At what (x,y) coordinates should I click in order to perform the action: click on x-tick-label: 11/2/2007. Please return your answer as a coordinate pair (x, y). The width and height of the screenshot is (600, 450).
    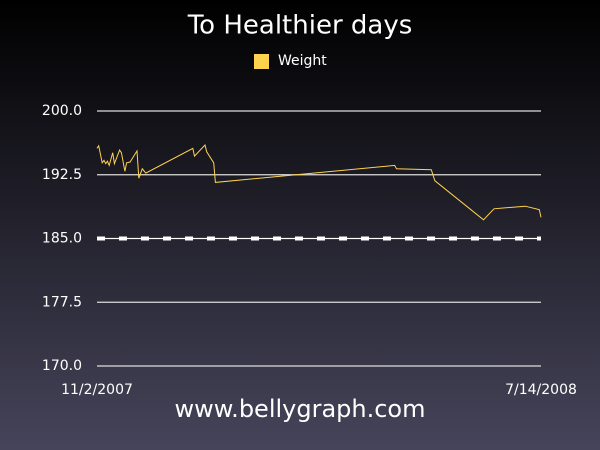
    Looking at the image, I should click on (97, 390).